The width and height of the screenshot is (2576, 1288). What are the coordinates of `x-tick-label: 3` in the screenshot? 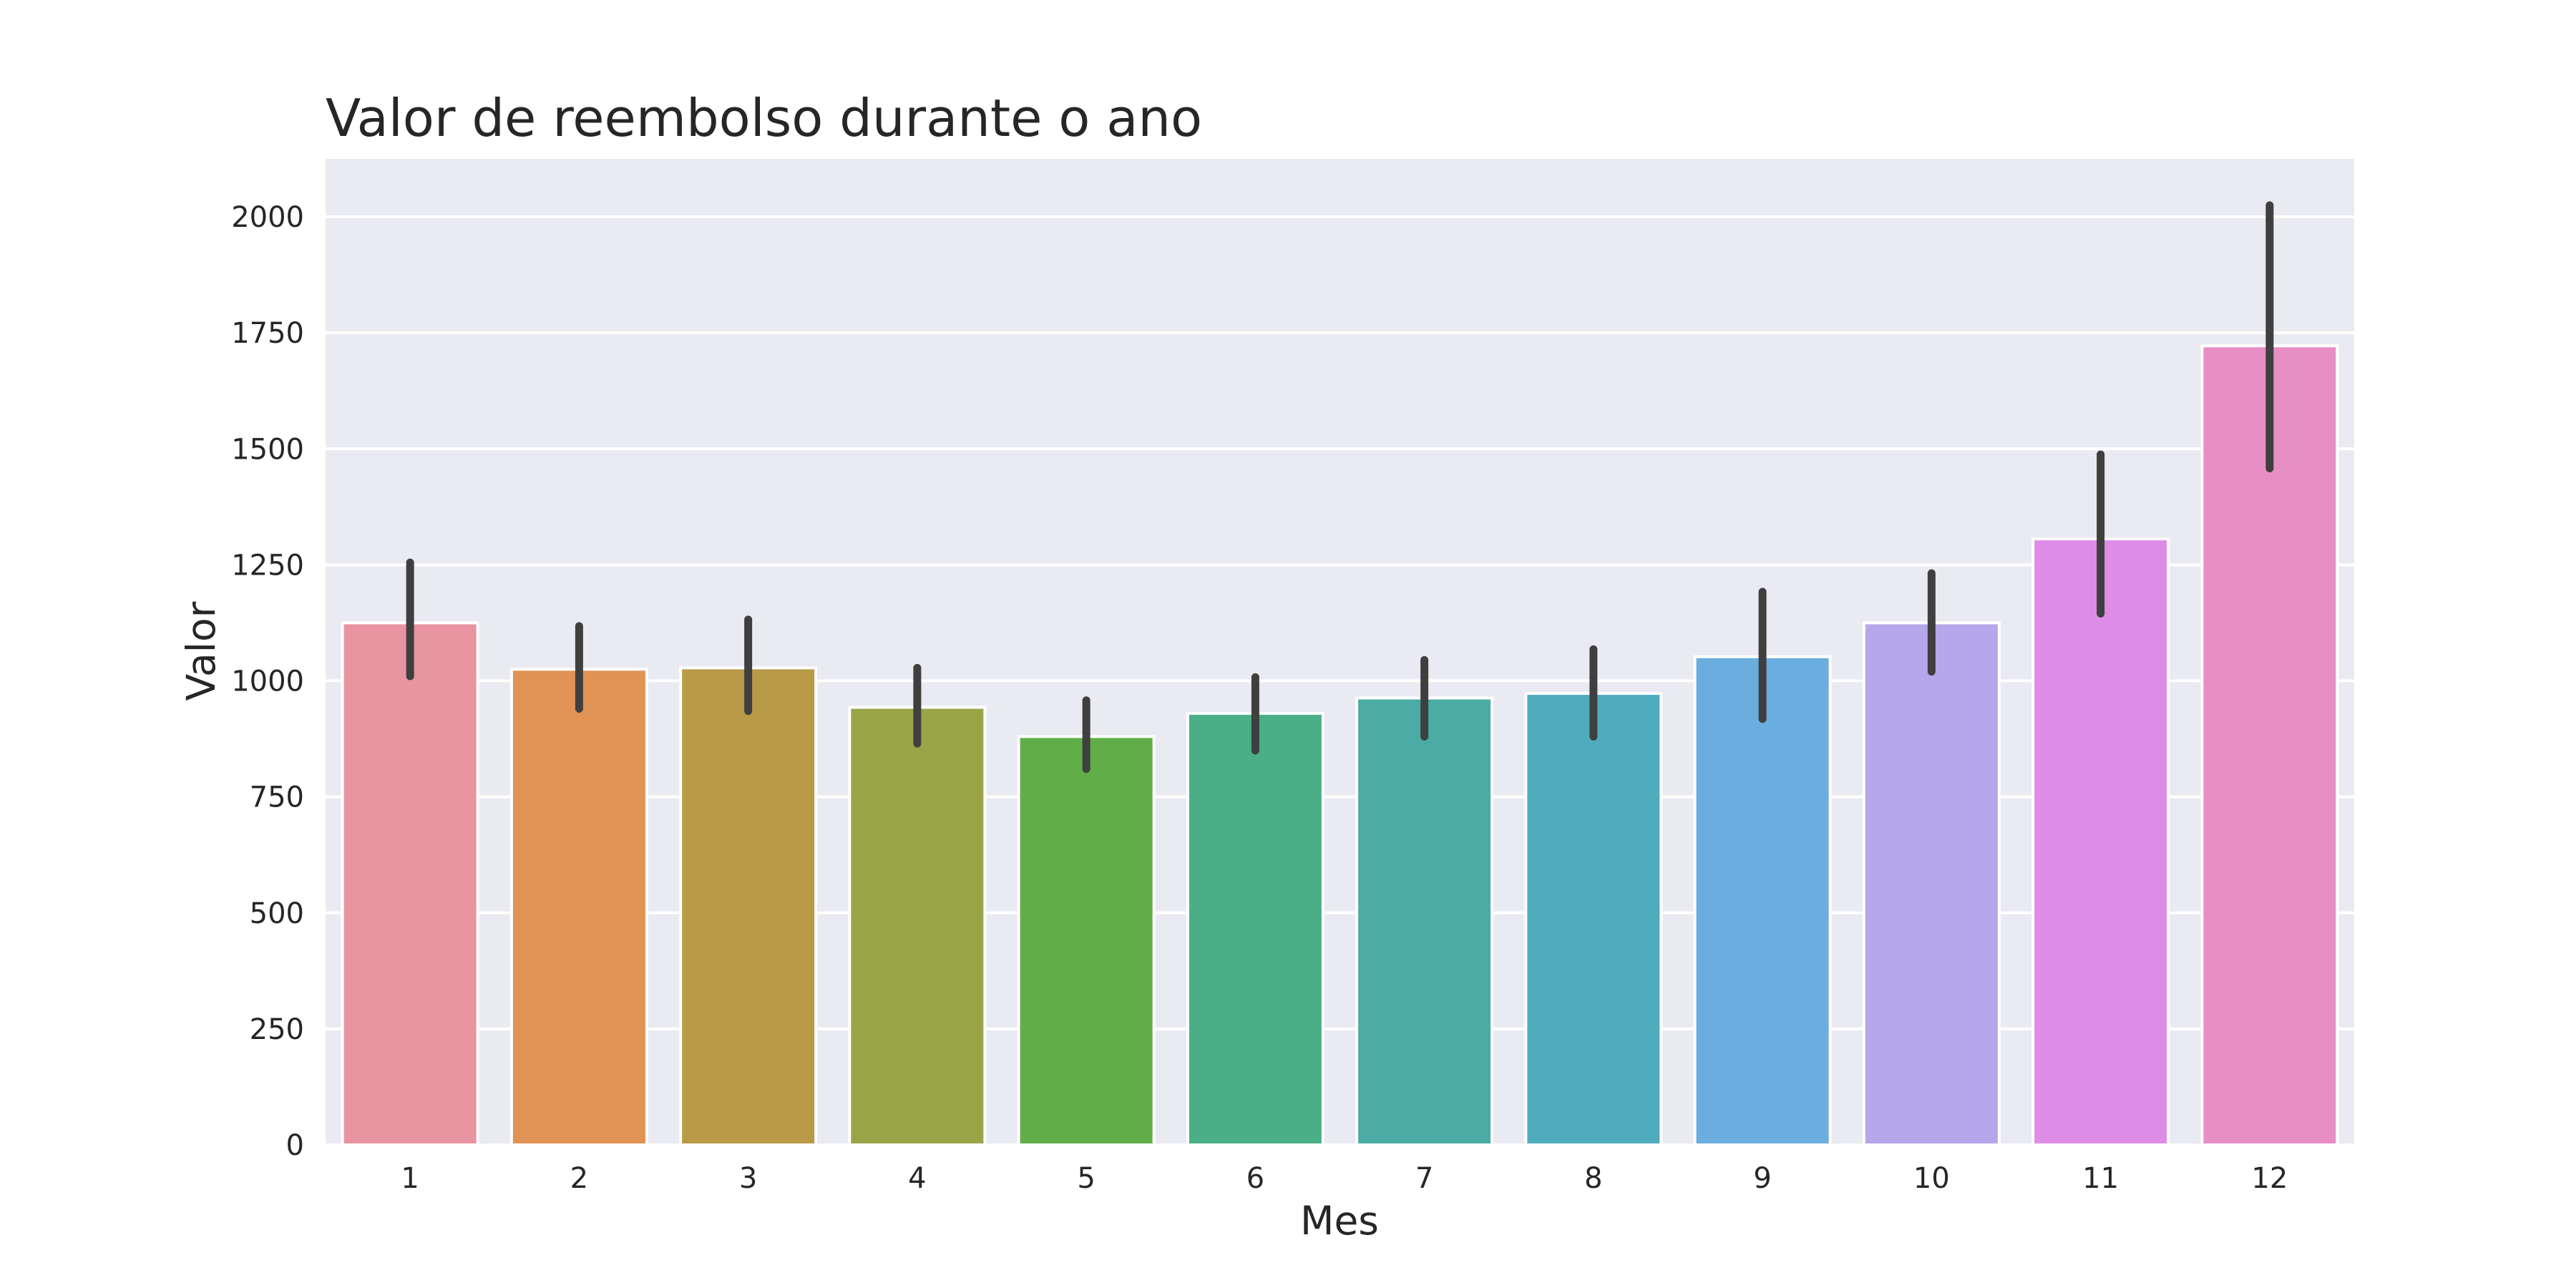 It's located at (748, 1178).